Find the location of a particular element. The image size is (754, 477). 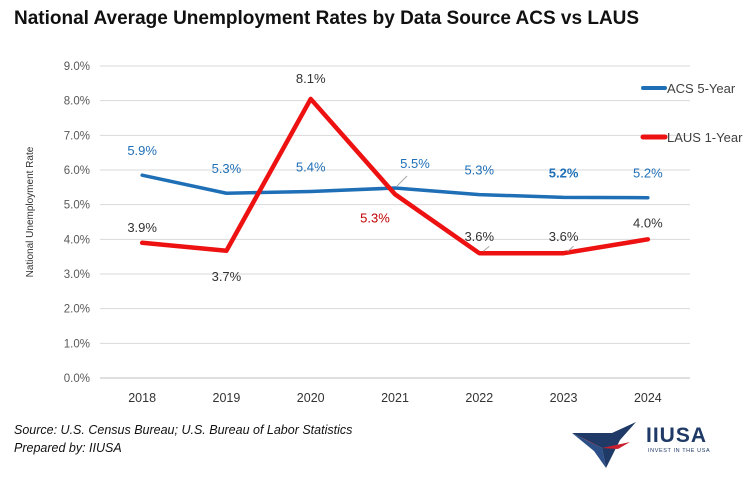

data-label: 5.9% is located at coordinates (142, 150).